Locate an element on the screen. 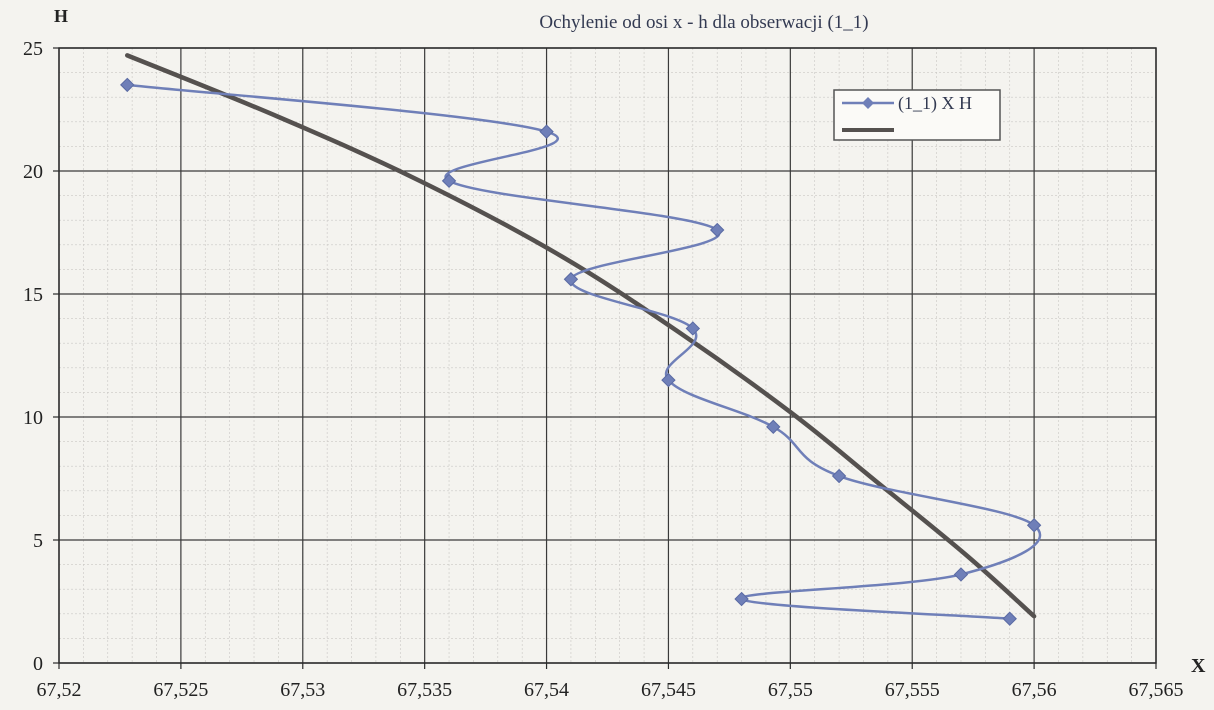 This screenshot has height=710, width=1214. x-axis-label: X is located at coordinates (1198, 666).